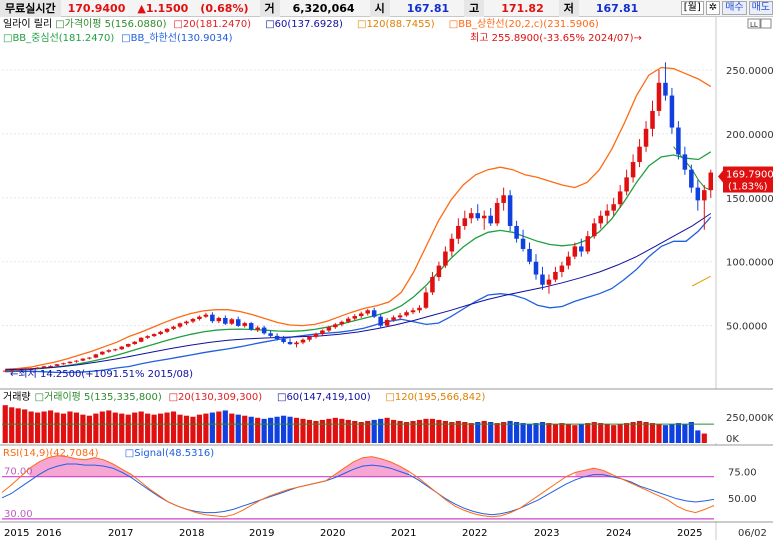 The height and width of the screenshot is (540, 773). What do you see at coordinates (734, 8) in the screenshot?
I see `buy-button: 매수` at bounding box center [734, 8].